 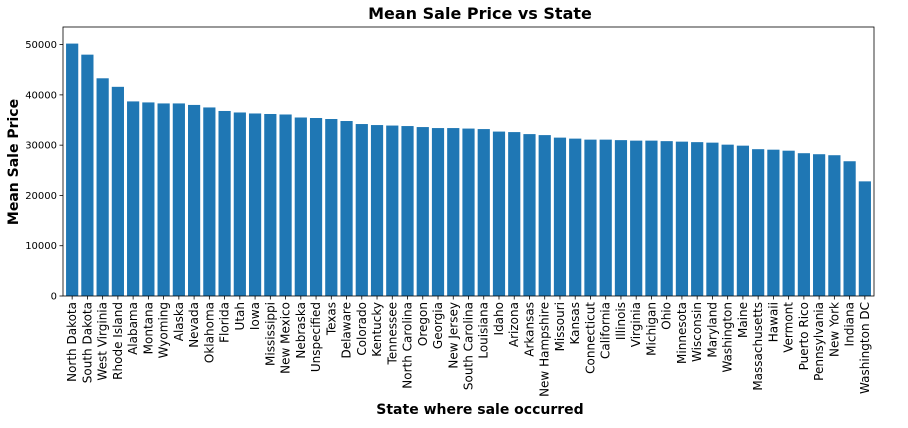 What do you see at coordinates (331, 319) in the screenshot?
I see `x-tick-label: Texas` at bounding box center [331, 319].